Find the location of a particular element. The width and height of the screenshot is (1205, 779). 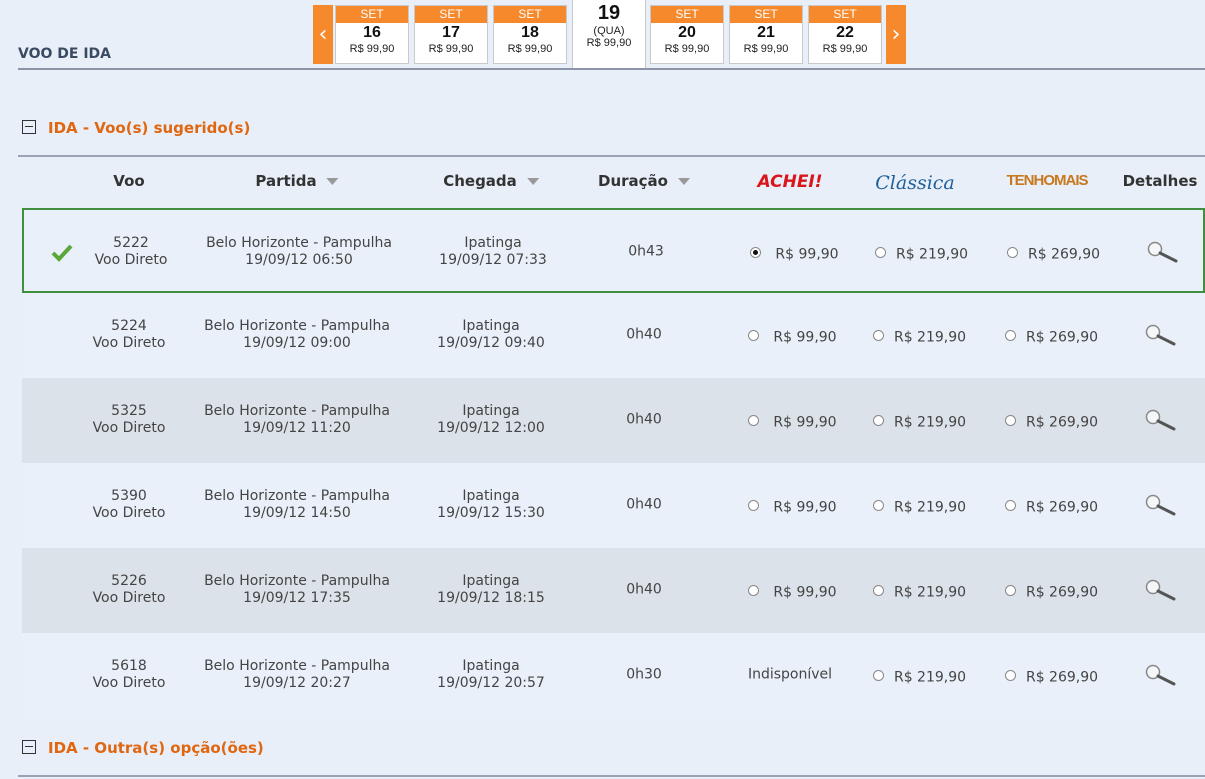

date-option: SET 16 R$ 99,90 is located at coordinates (372, 34).